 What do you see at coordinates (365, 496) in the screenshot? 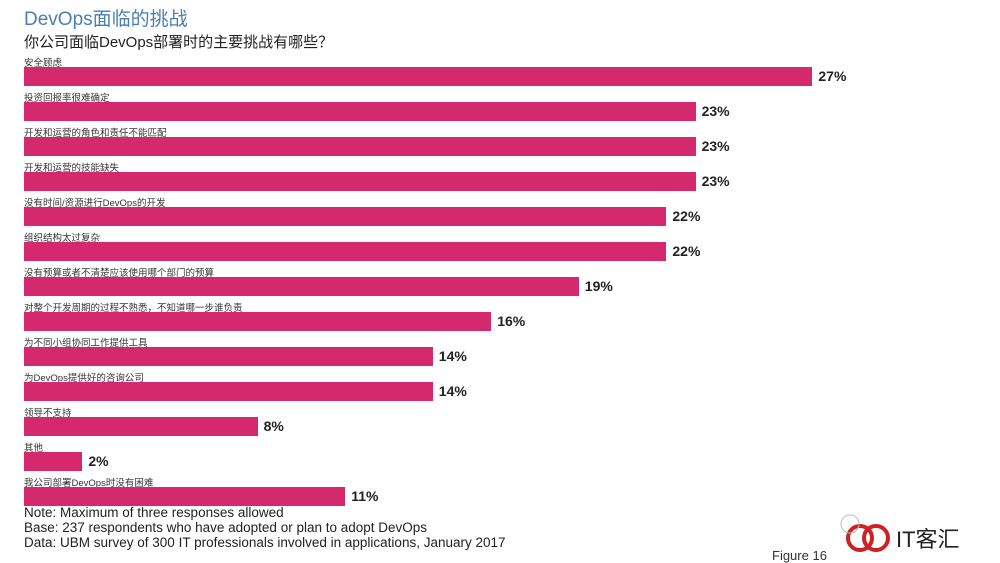
I see `value-label: 11%` at bounding box center [365, 496].